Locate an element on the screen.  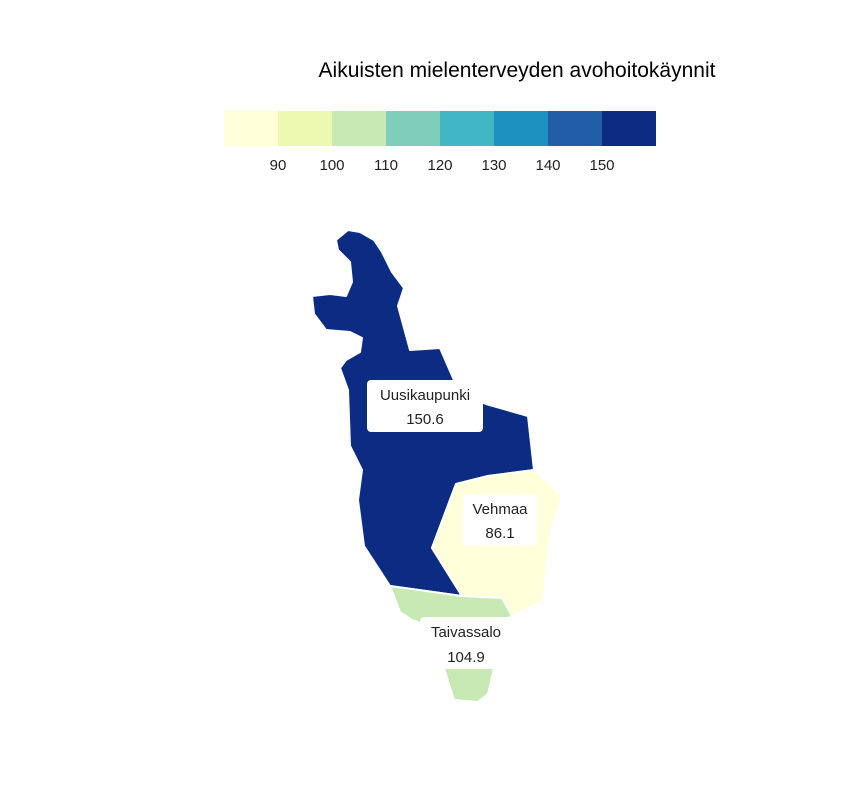
region-value: 150.6 is located at coordinates (425, 419).